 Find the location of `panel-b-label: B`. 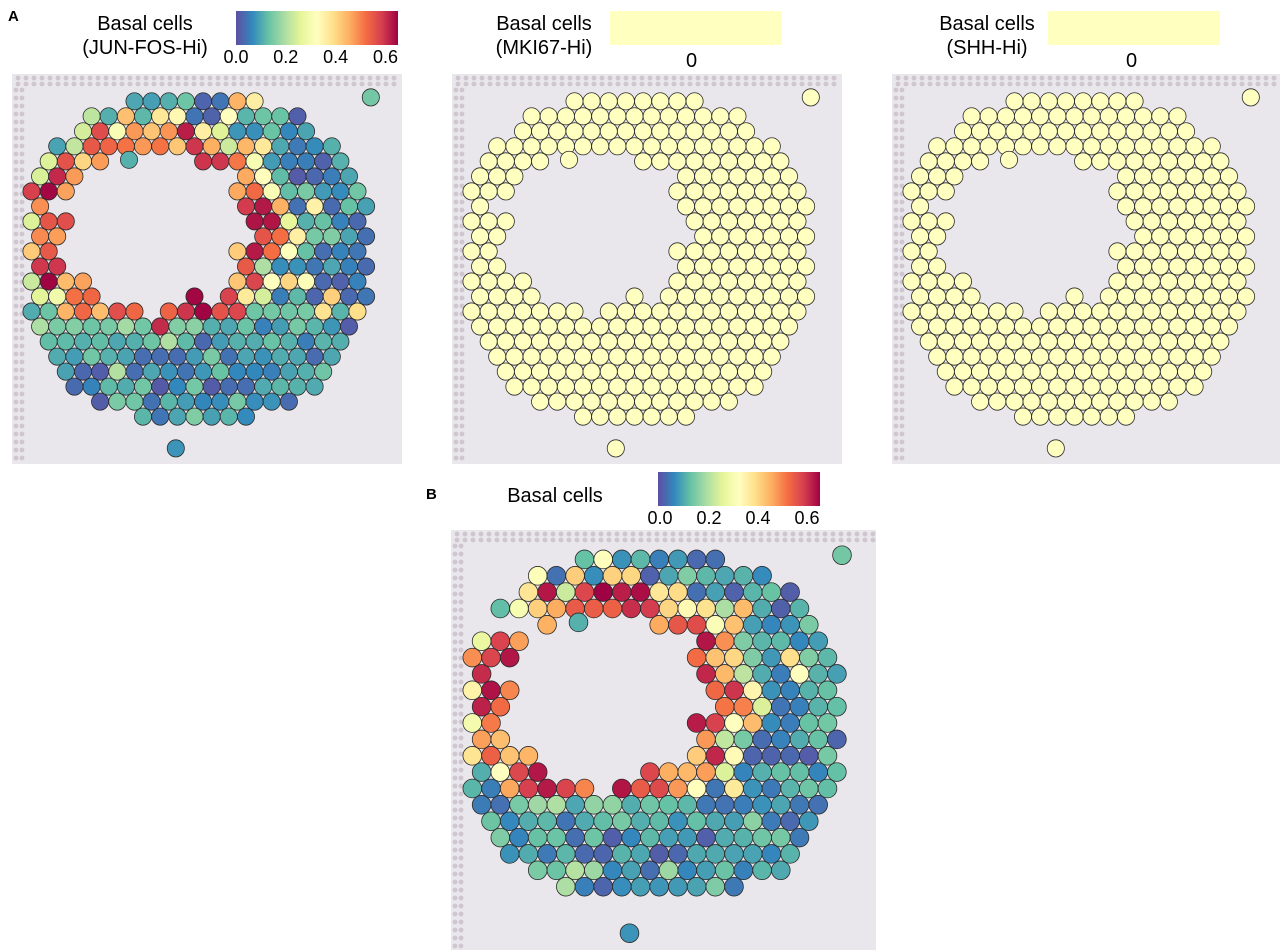

panel-b-label: B is located at coordinates (431, 494).